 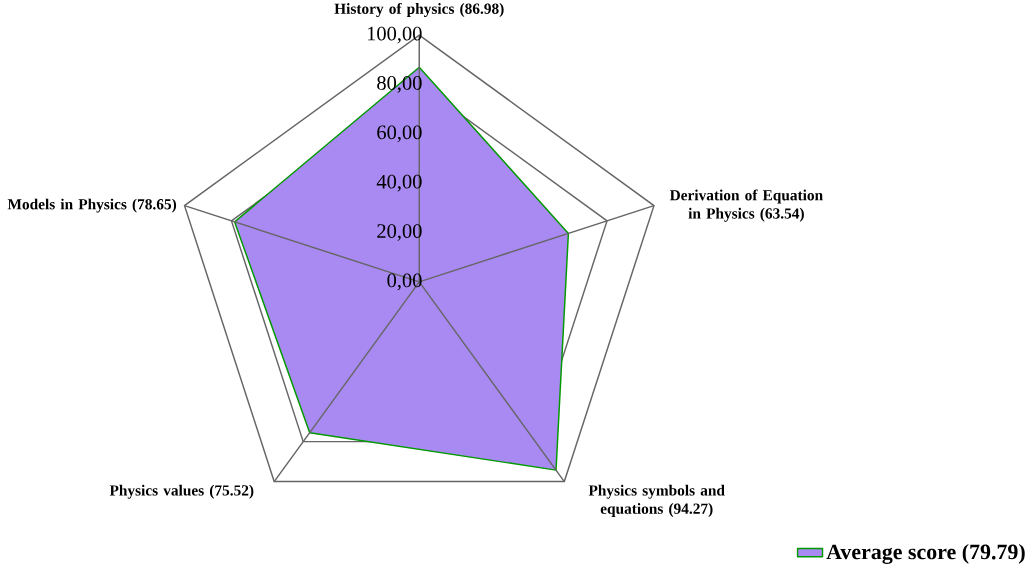 What do you see at coordinates (404, 282) in the screenshot?
I see `y-tick-label: 0,00` at bounding box center [404, 282].